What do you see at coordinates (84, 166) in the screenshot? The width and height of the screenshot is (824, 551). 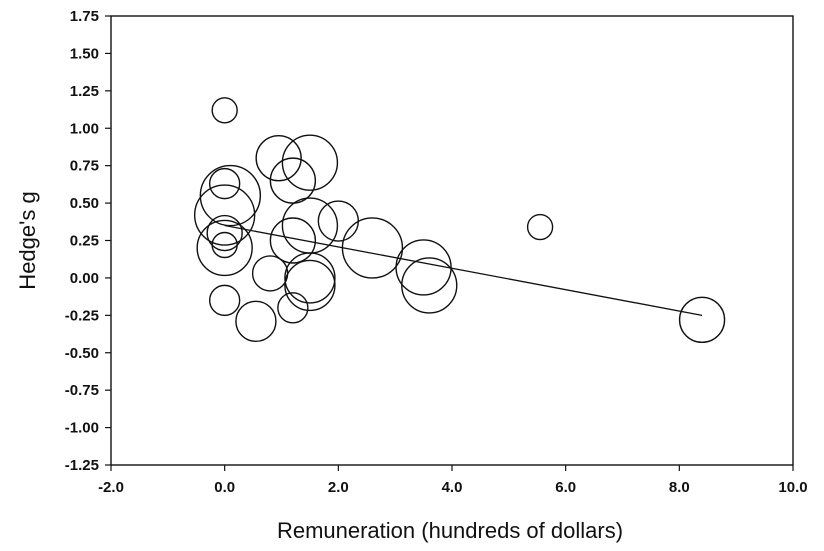 I see `y-tick-label: 0.75` at bounding box center [84, 166].